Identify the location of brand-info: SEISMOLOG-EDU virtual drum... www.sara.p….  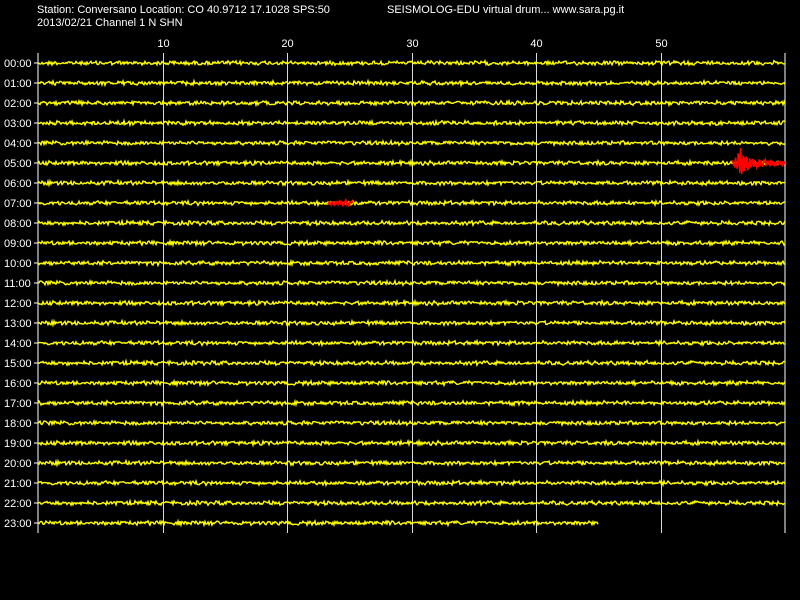
(506, 10).